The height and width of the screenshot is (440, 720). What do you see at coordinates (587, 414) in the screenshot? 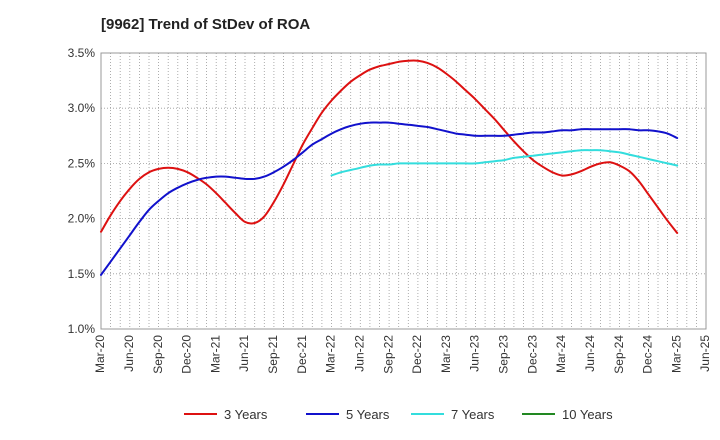
I see `legend-label-10-years: 10 Years` at bounding box center [587, 414].